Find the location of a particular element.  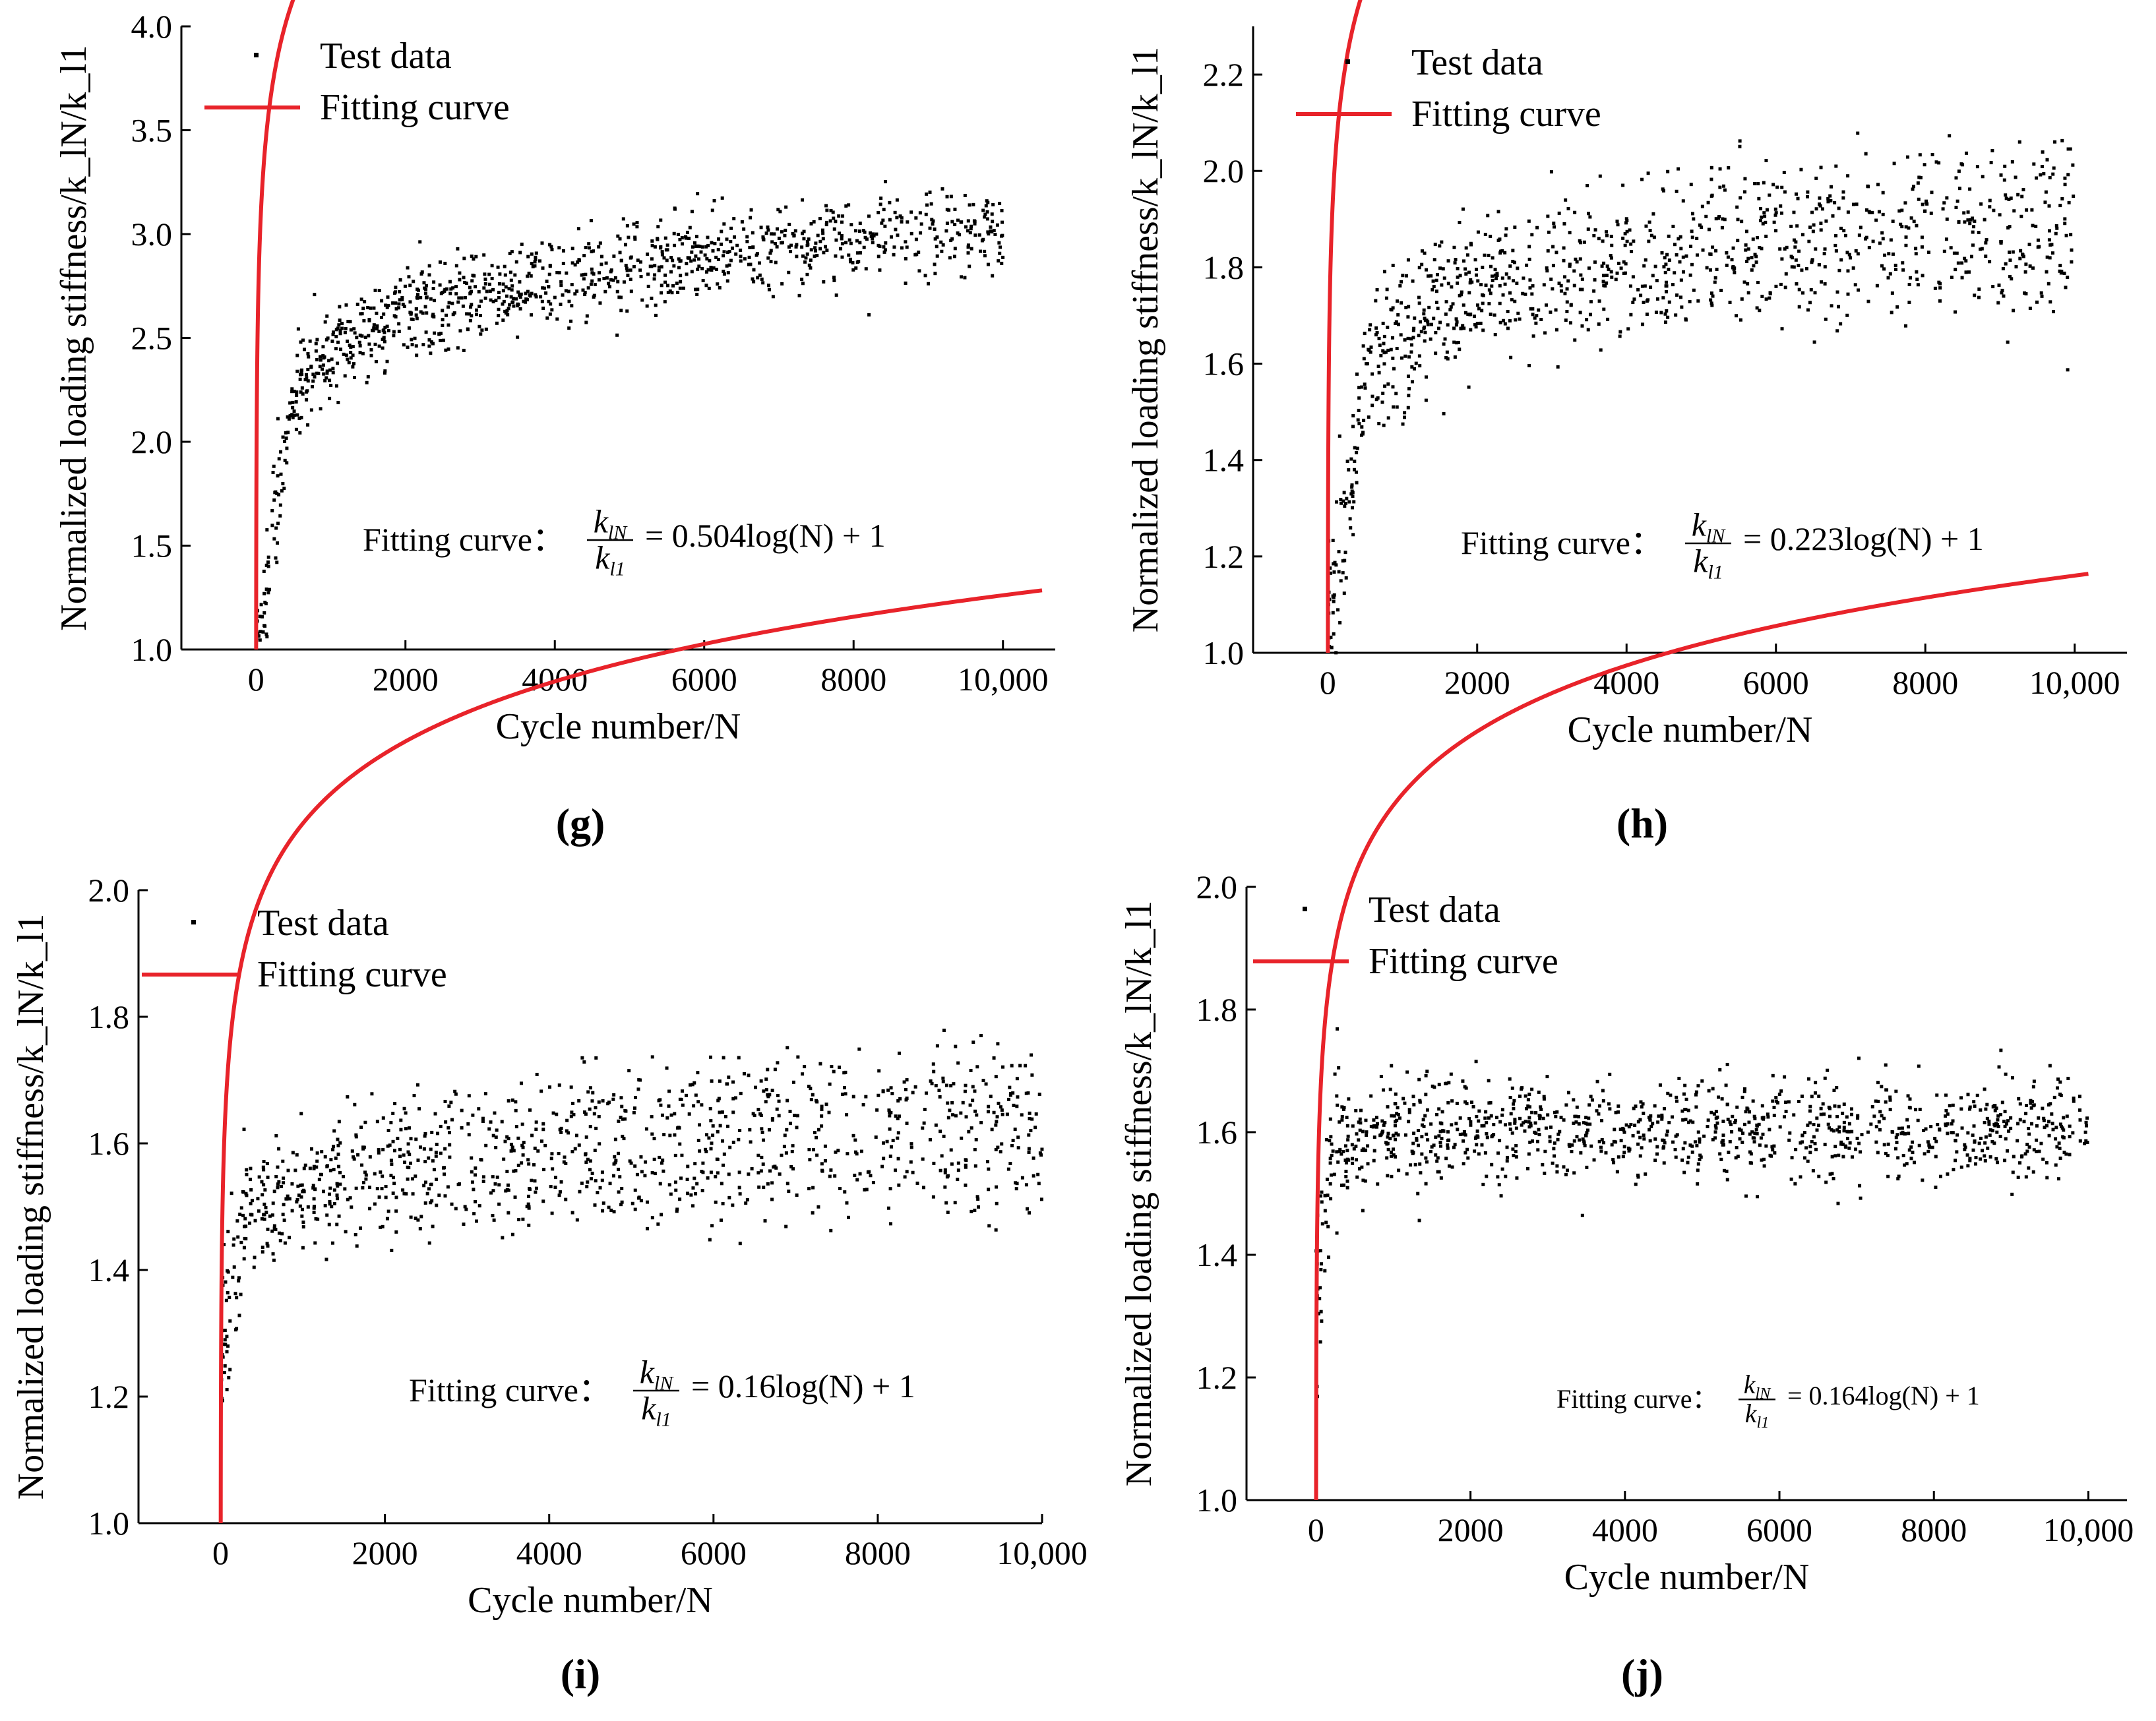

x-axis-label: Cycle number/N is located at coordinates (1687, 1577).